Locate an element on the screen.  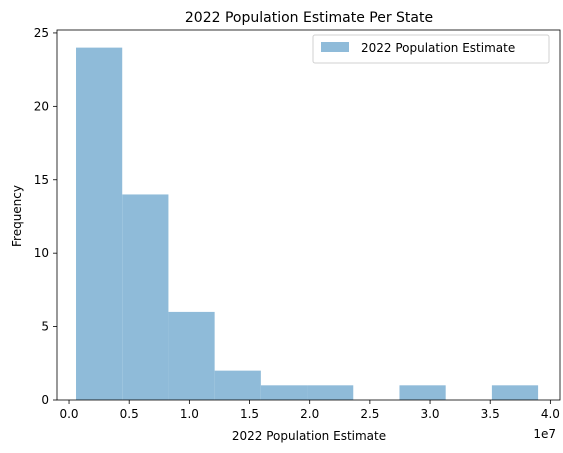
legend: 2022 Population Estimate is located at coordinates (431, 49).